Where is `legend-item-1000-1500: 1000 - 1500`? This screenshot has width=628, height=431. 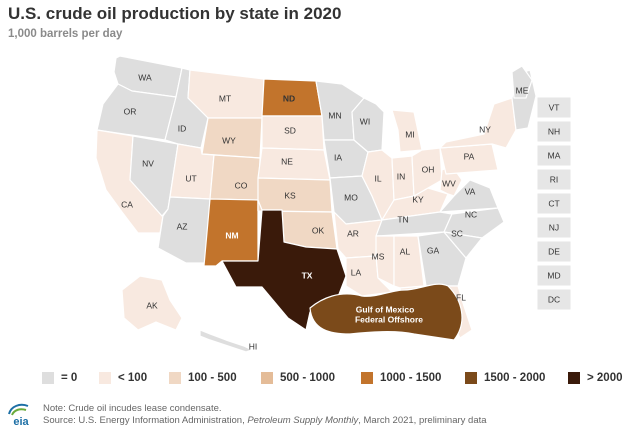
legend-item-1000-1500: 1000 - 1500 is located at coordinates (401, 378).